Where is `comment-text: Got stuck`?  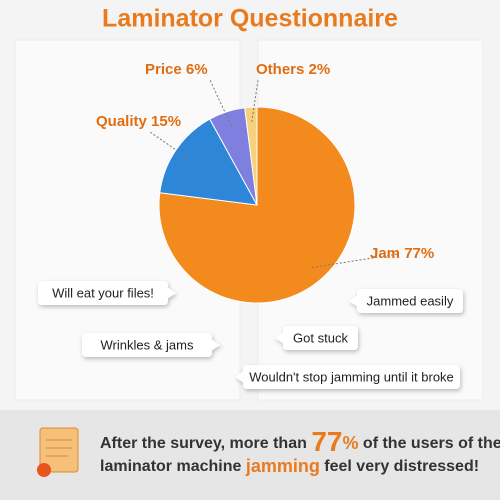 comment-text: Got stuck is located at coordinates (320, 337).